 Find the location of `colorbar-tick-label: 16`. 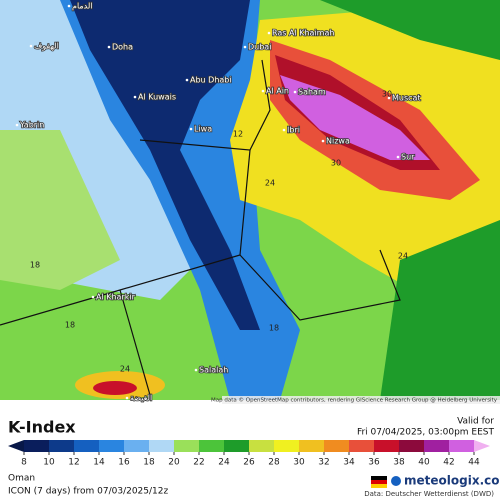

colorbar-tick-label: 16 is located at coordinates (124, 463).